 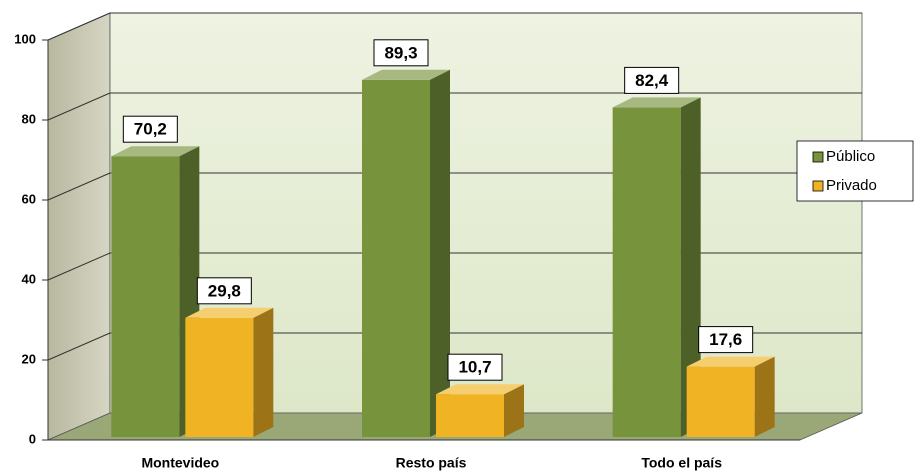 I want to click on y-tick-label: 20, so click(x=29, y=358).